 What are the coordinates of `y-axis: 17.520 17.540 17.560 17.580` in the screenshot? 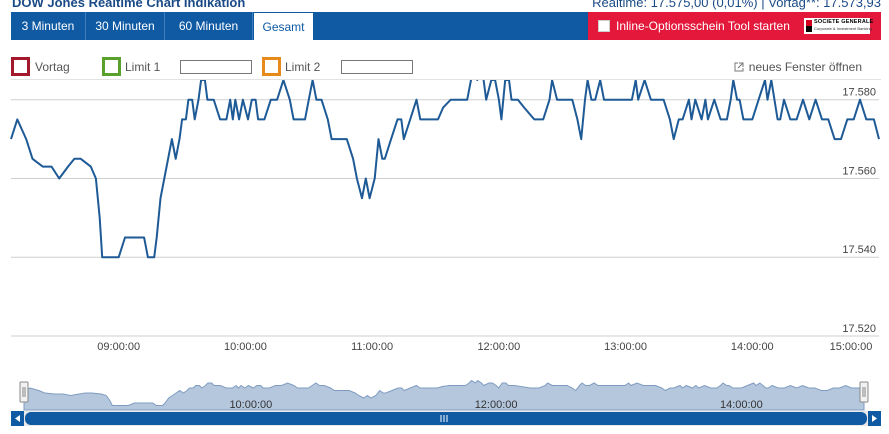 It's located at (859, 211).